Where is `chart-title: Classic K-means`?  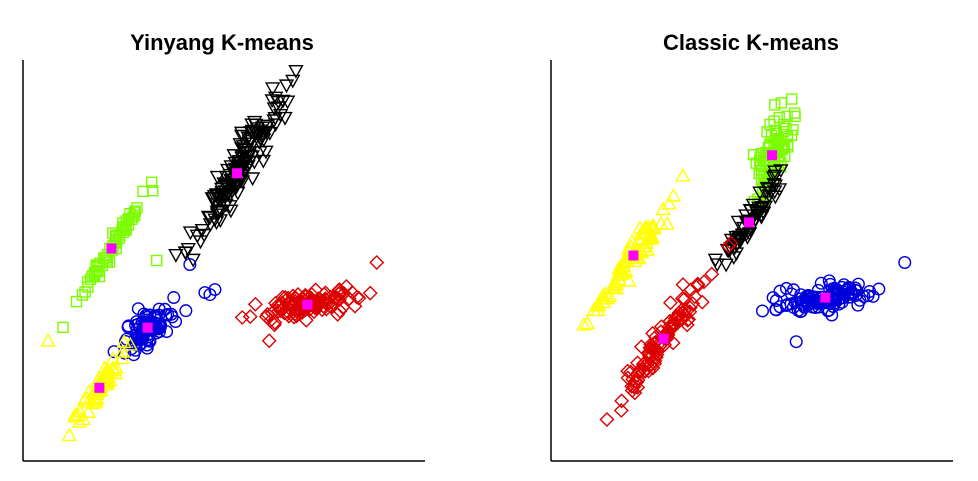
chart-title: Classic K-means is located at coordinates (751, 42).